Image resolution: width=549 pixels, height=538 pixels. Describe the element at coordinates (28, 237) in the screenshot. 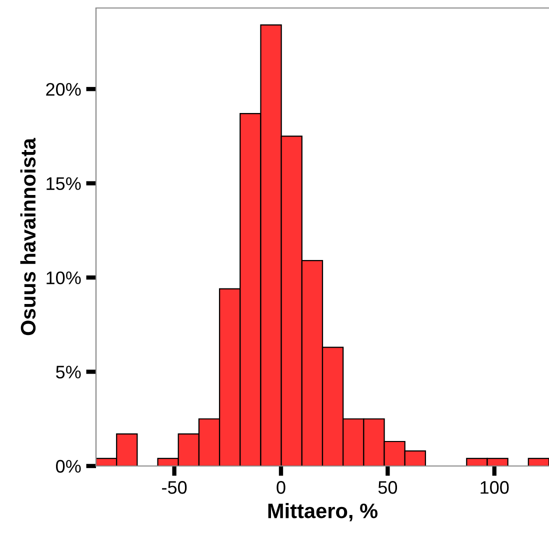

I see `y-axis-title: Osuus havainnoista` at that location.